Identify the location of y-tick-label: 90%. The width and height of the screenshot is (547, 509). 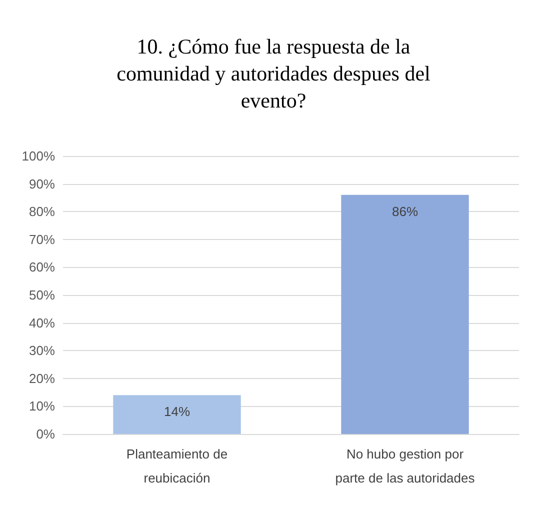
(42, 184).